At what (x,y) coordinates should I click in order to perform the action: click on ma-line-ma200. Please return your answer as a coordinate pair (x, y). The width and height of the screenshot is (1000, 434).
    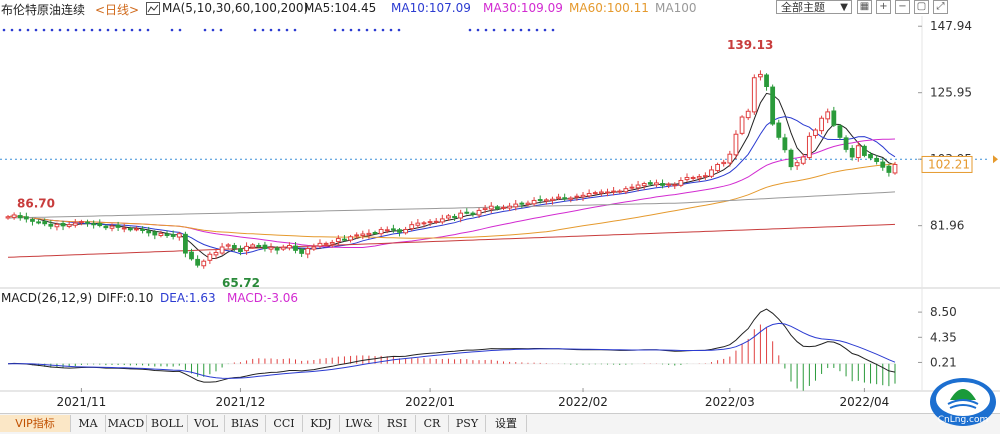
    Looking at the image, I should click on (451, 240).